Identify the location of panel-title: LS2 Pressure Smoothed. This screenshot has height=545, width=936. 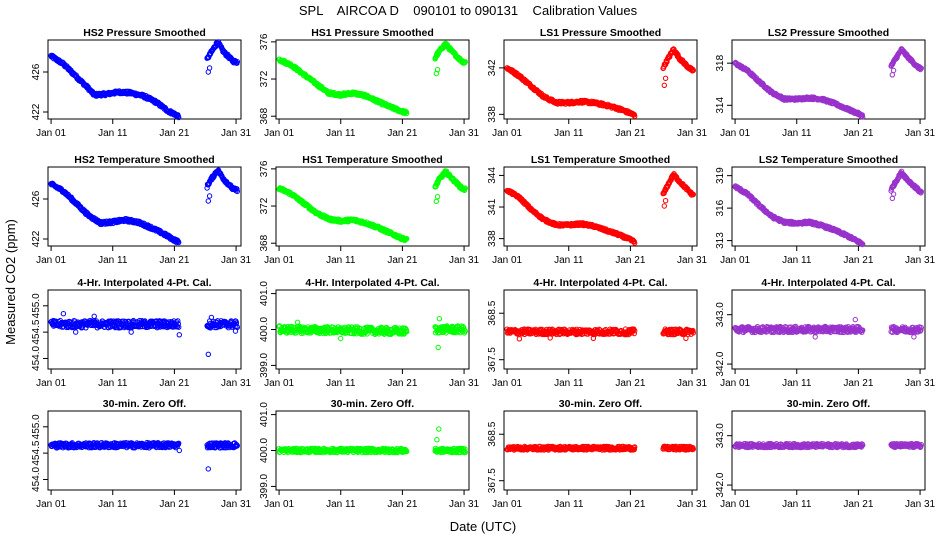
(828, 33).